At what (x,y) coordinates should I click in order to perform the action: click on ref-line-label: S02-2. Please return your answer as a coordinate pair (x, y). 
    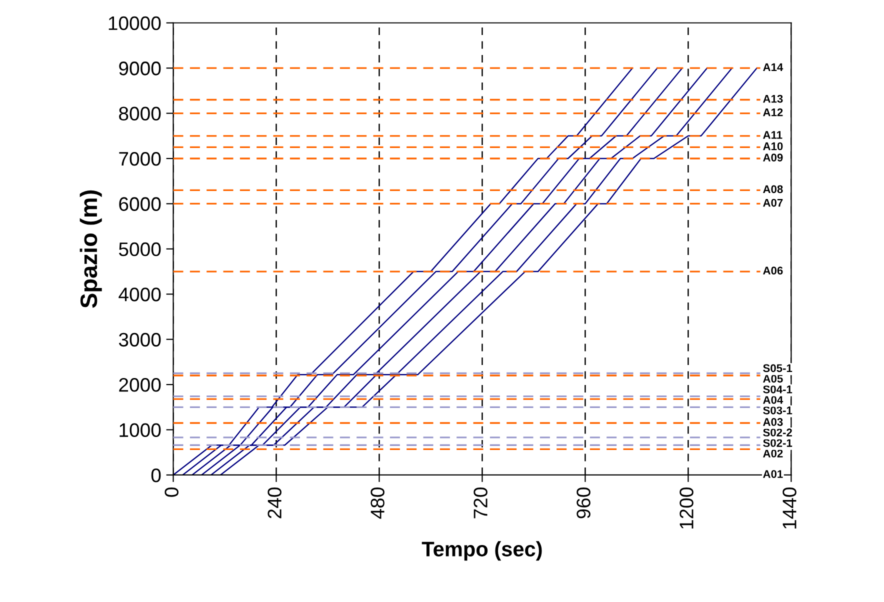
    Looking at the image, I should click on (777, 432).